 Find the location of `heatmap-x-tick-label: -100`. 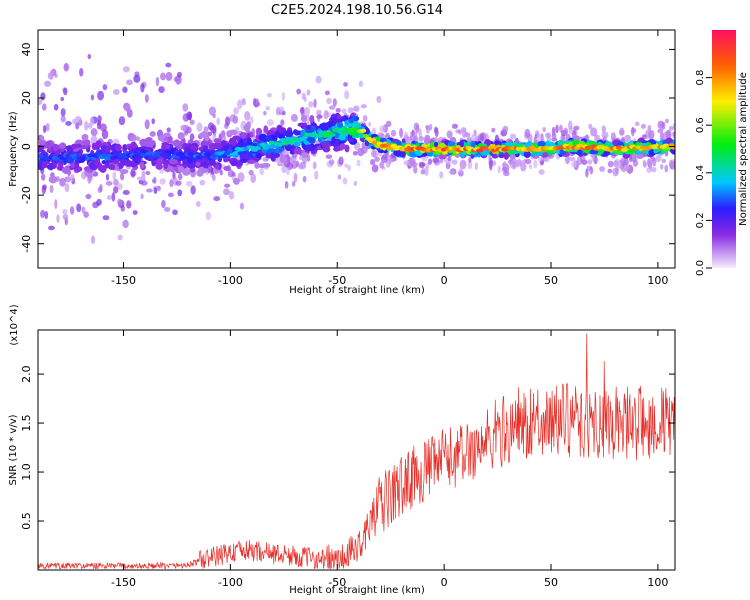

heatmap-x-tick-label: -100 is located at coordinates (230, 280).